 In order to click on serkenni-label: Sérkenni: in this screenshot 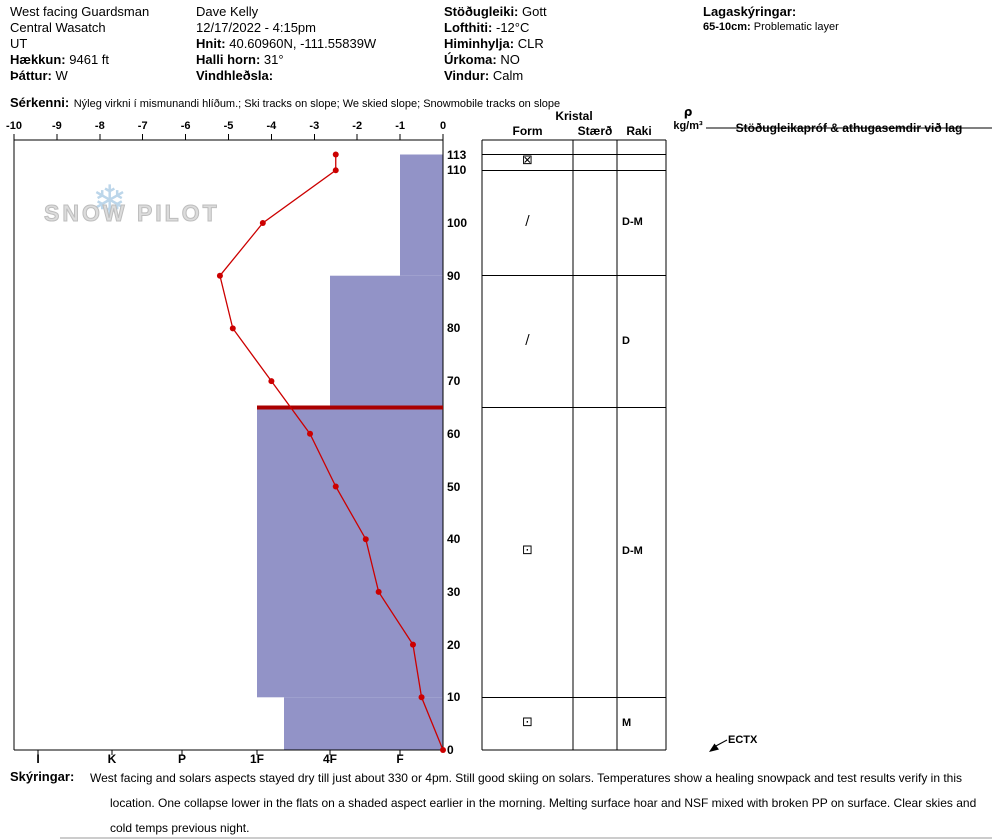, I will do `click(40, 102)`.